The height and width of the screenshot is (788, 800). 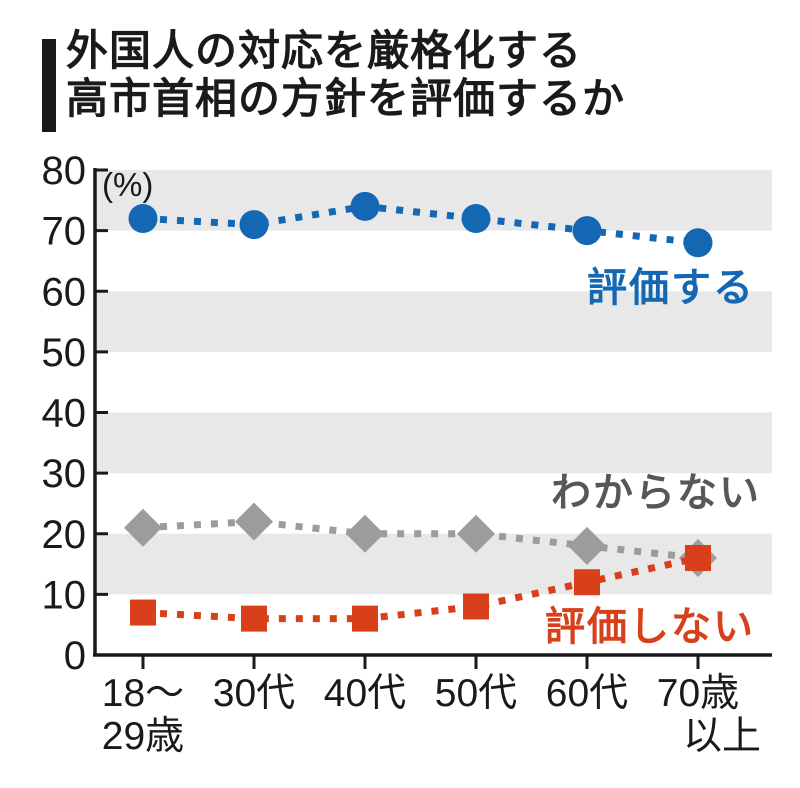 I want to click on y-tick-label: 50, so click(x=64, y=353).